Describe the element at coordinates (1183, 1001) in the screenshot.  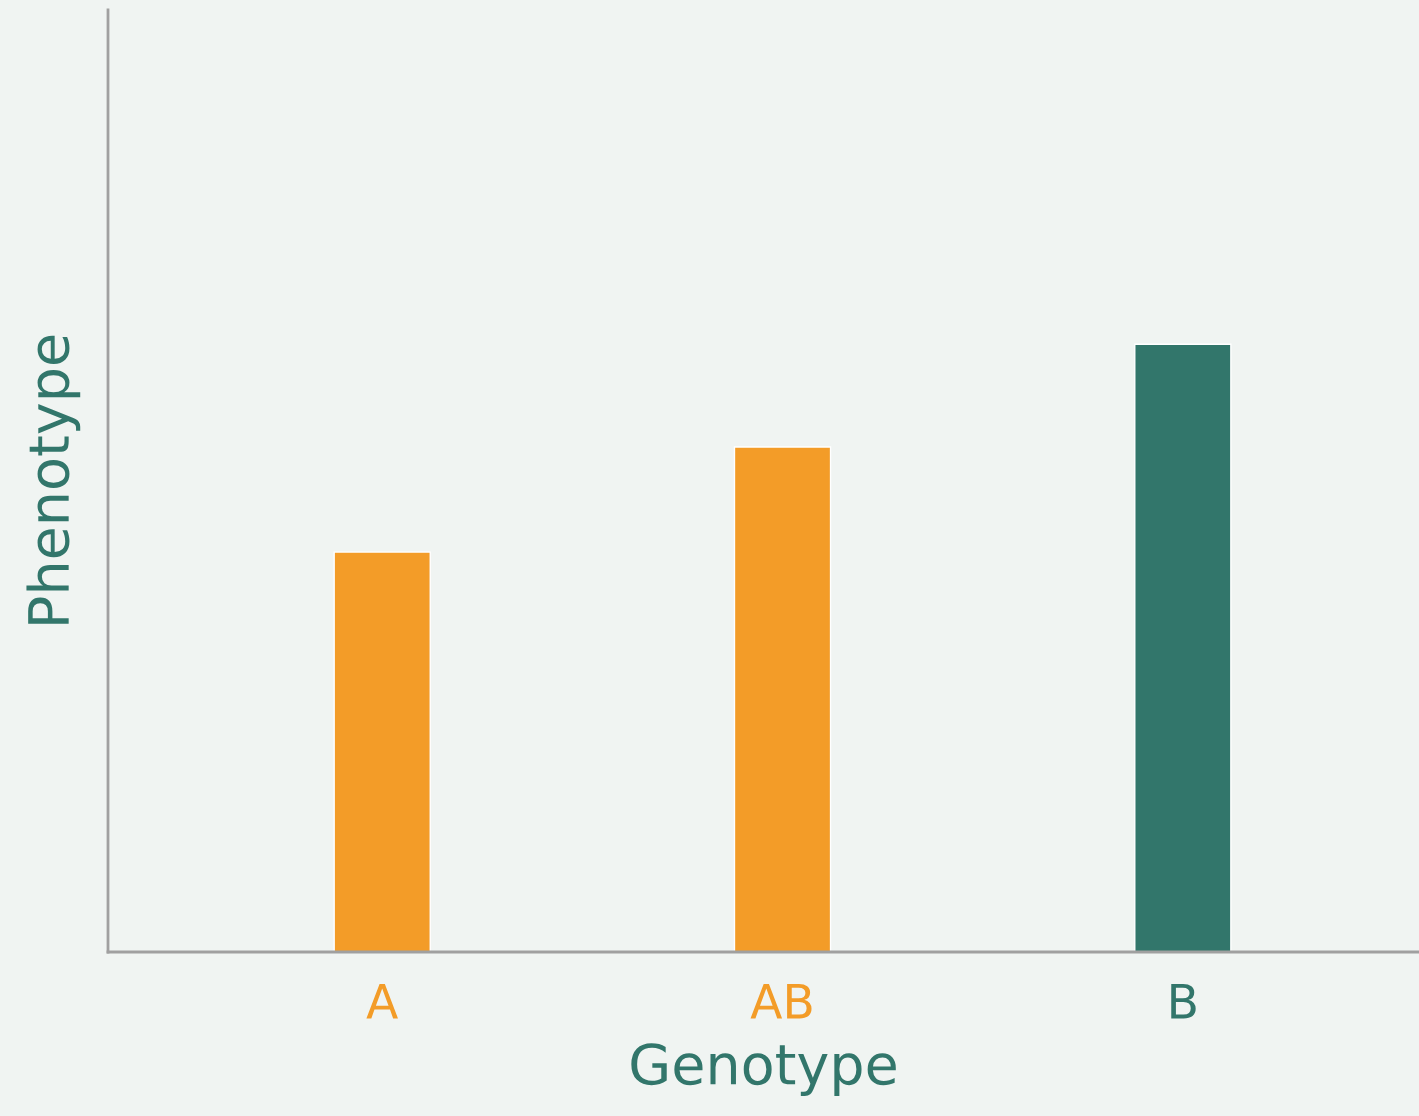
I see `x-tick-label: B` at that location.